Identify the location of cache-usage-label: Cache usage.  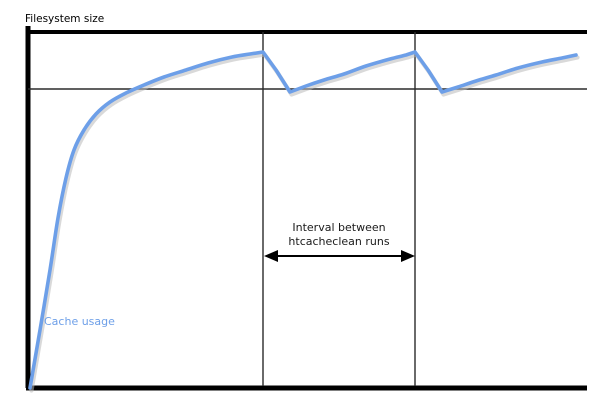
(79, 321).